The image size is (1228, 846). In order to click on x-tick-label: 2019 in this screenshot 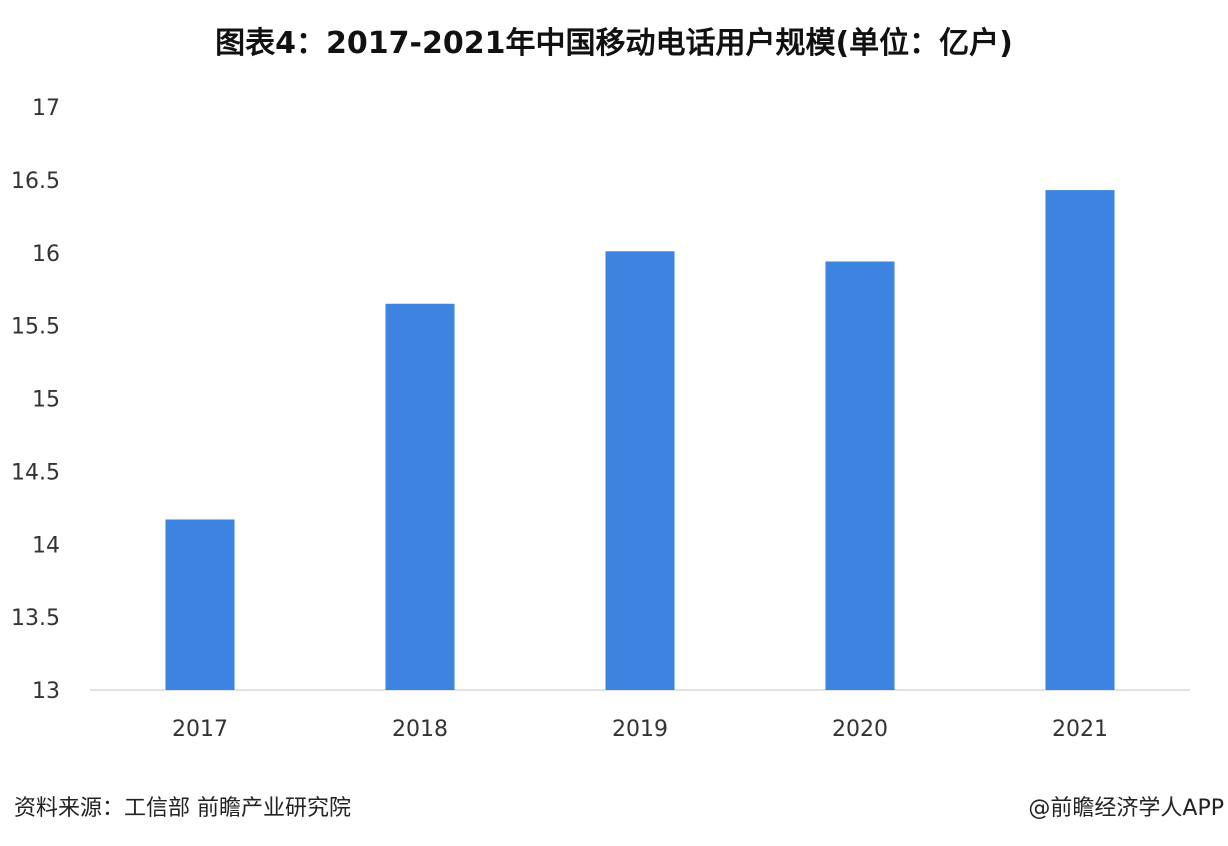, I will do `click(640, 729)`.